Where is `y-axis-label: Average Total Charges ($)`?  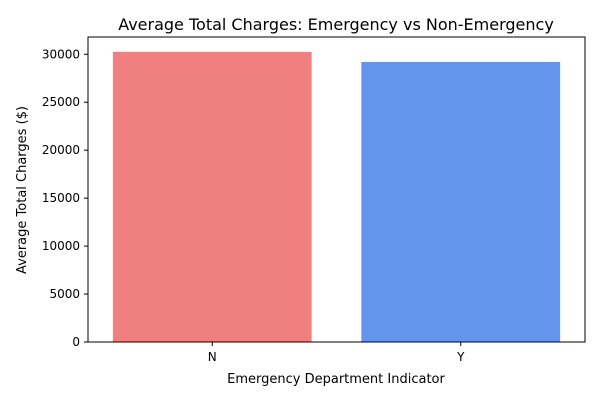
y-axis-label: Average Total Charges ($) is located at coordinates (22, 190).